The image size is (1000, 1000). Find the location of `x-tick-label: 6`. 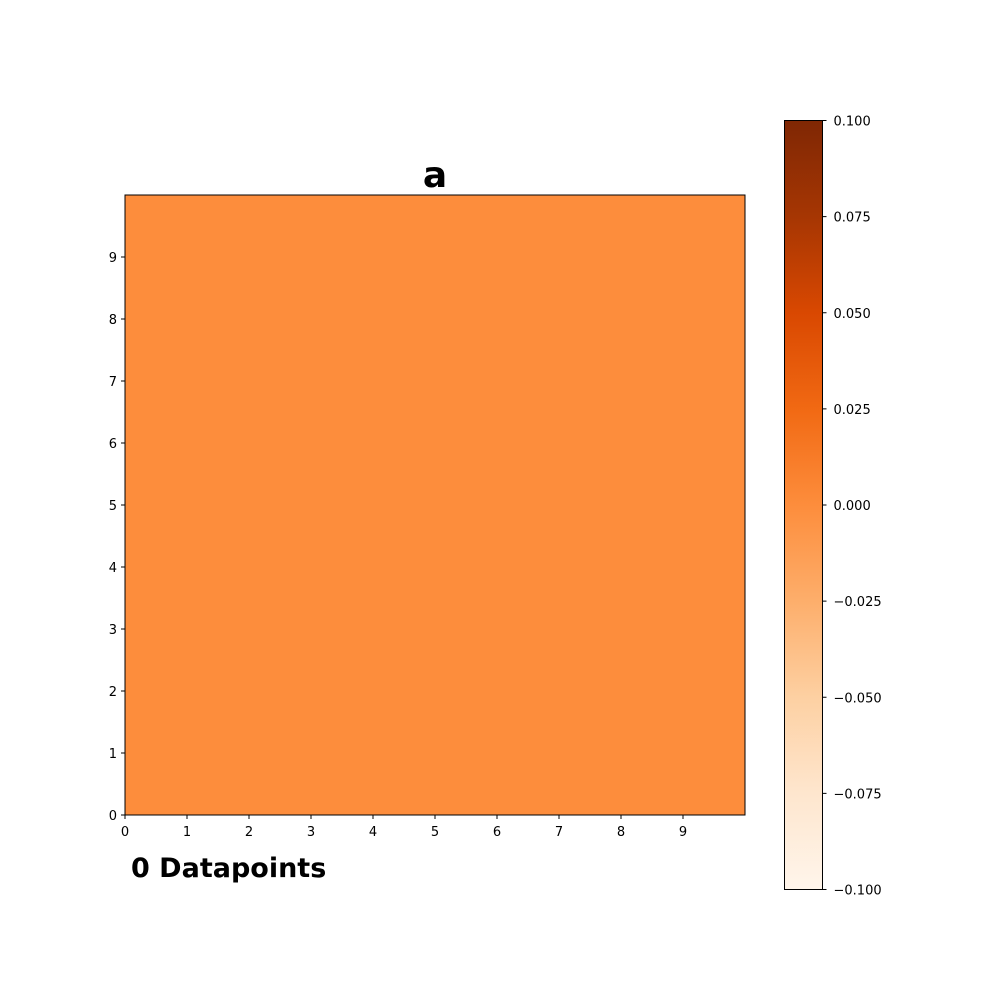

x-tick-label: 6 is located at coordinates (497, 832).